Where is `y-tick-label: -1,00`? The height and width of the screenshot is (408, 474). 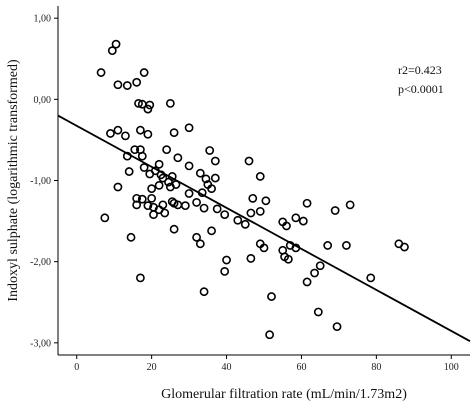
y-tick-label: -1,00 is located at coordinates (40, 181).